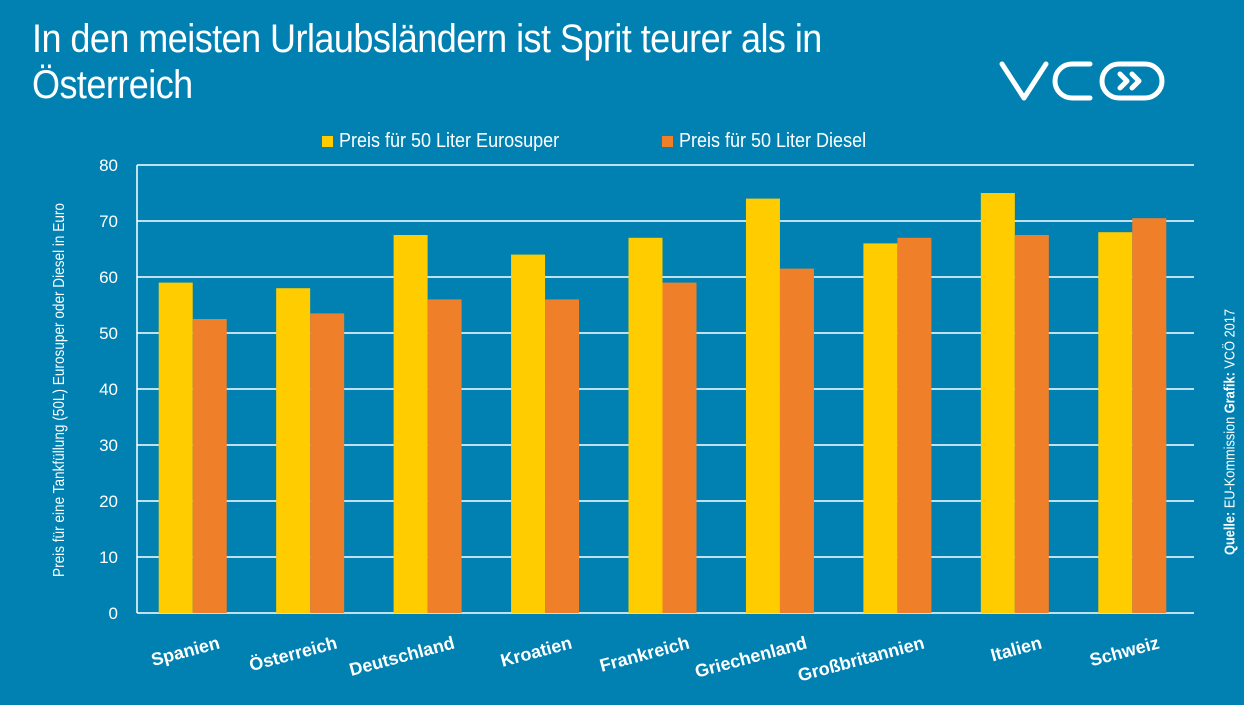  I want to click on vco-logo, so click(1082, 81).